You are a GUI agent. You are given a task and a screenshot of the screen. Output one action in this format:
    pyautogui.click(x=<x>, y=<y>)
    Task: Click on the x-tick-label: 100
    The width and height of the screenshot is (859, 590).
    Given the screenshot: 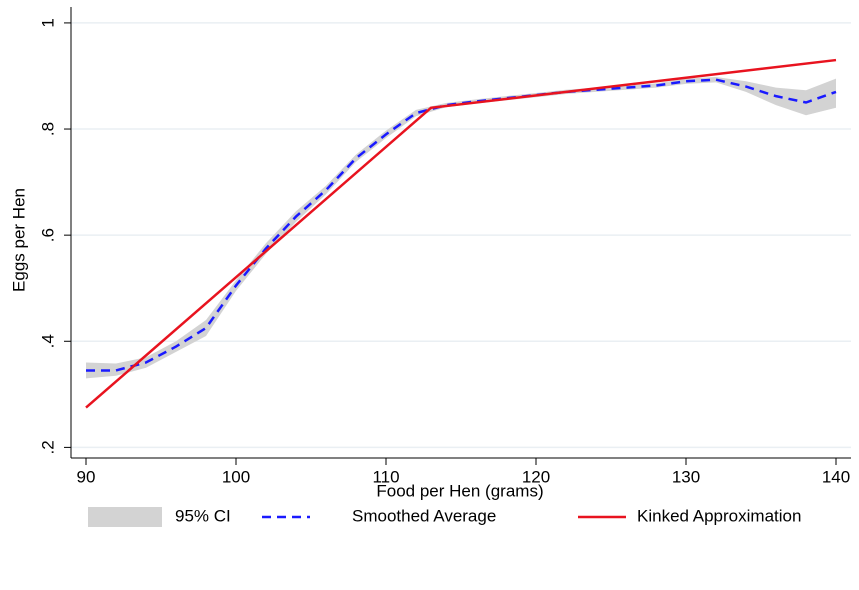 What is the action you would take?
    pyautogui.click(x=236, y=476)
    